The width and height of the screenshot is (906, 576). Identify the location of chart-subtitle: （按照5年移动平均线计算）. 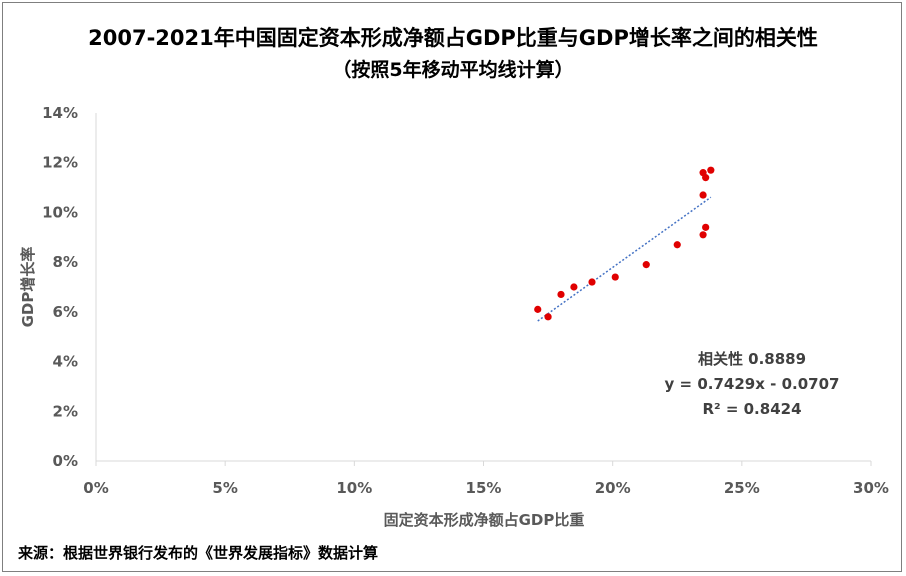
(453, 70).